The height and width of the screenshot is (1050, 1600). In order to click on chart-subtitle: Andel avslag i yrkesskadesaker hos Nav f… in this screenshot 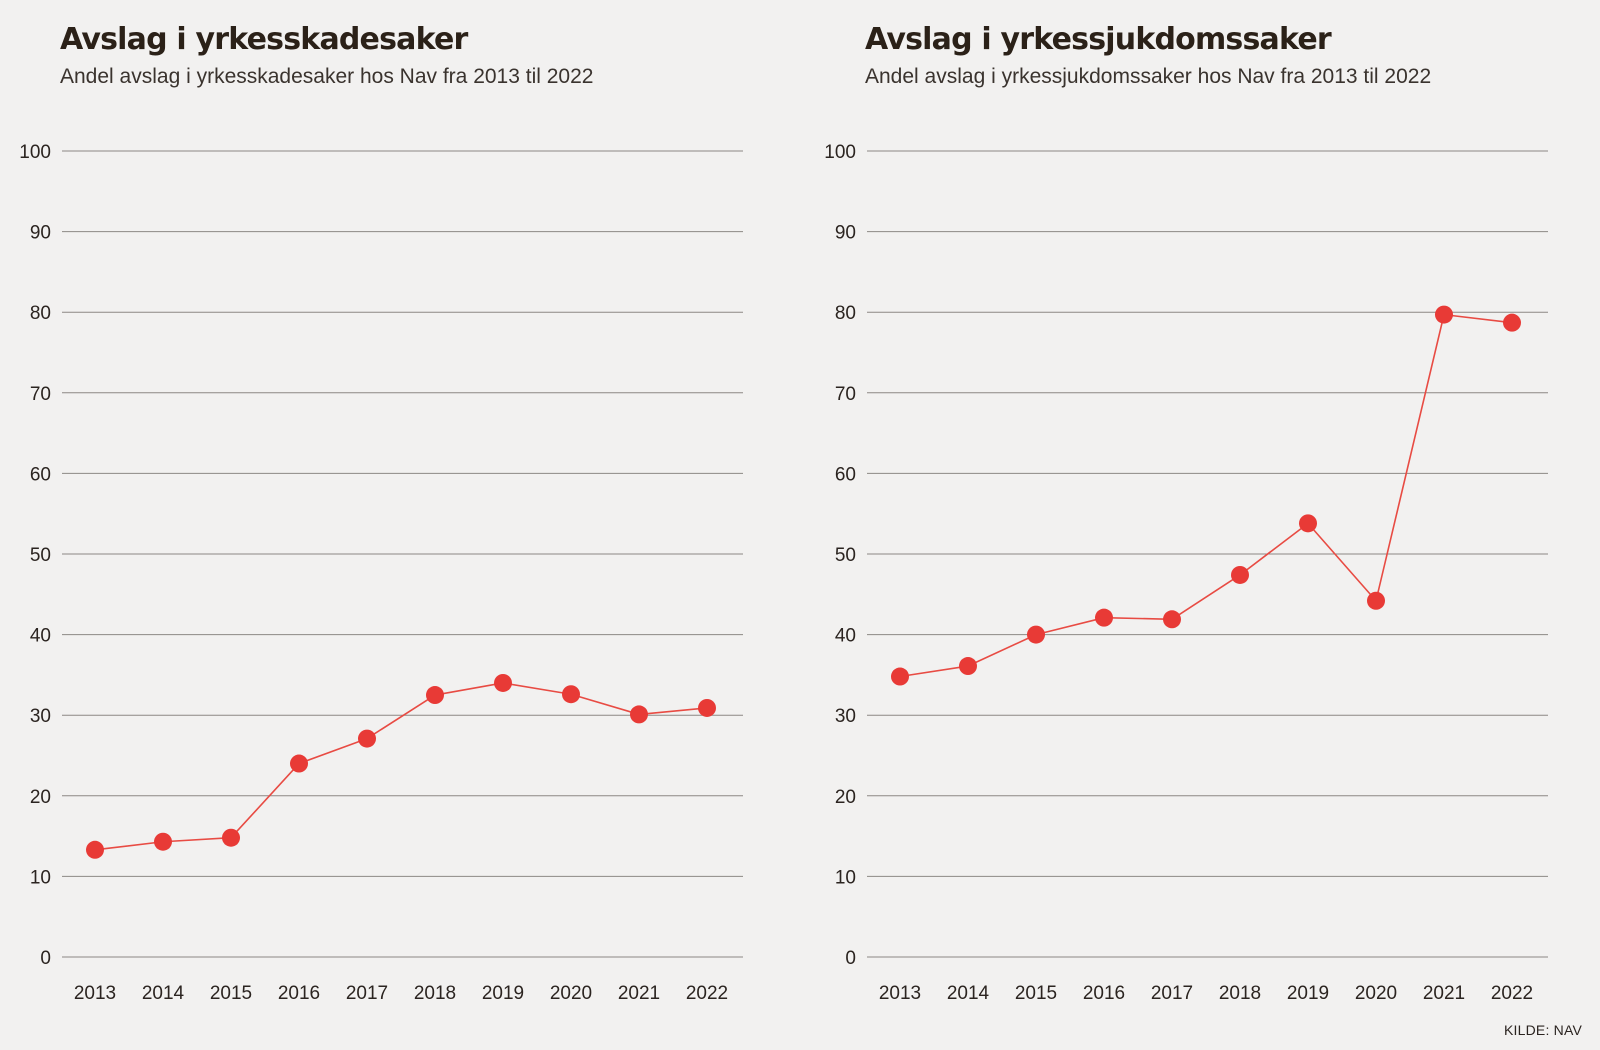, I will do `click(327, 76)`.